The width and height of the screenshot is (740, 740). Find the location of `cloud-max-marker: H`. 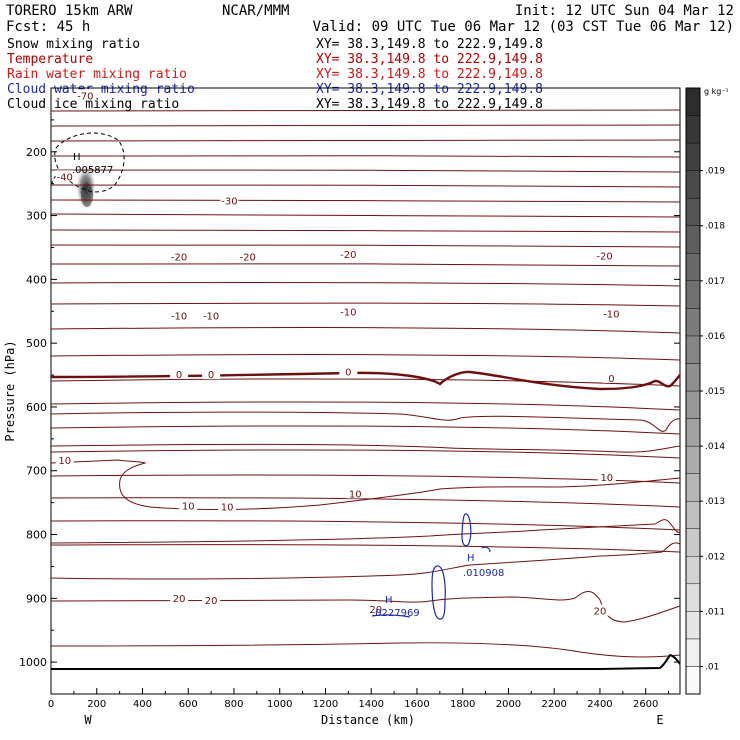

cloud-max-marker: H is located at coordinates (471, 558).